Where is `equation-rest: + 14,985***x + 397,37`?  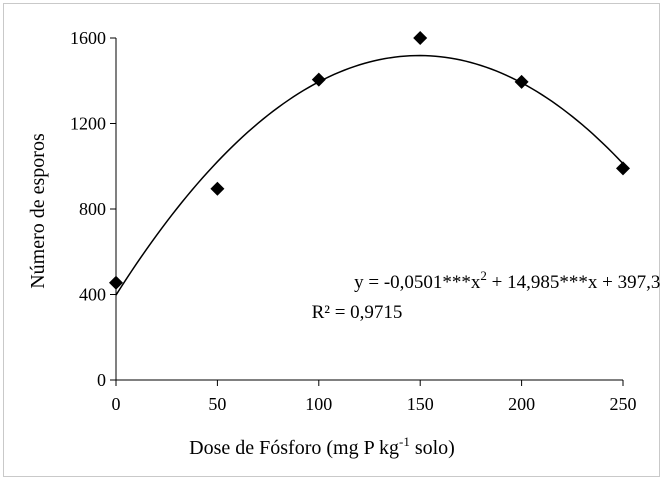
equation-rest: + 14,985***x + 397,37 is located at coordinates (574, 282).